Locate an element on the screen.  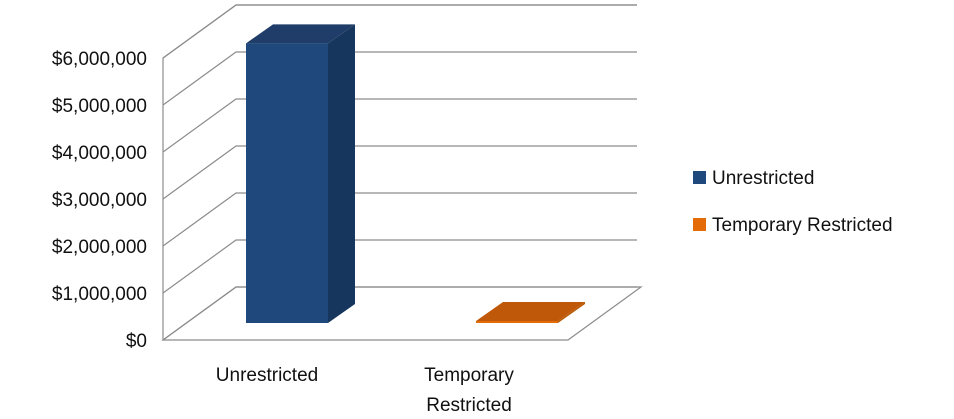
x-category-label: Restricted is located at coordinates (469, 405).